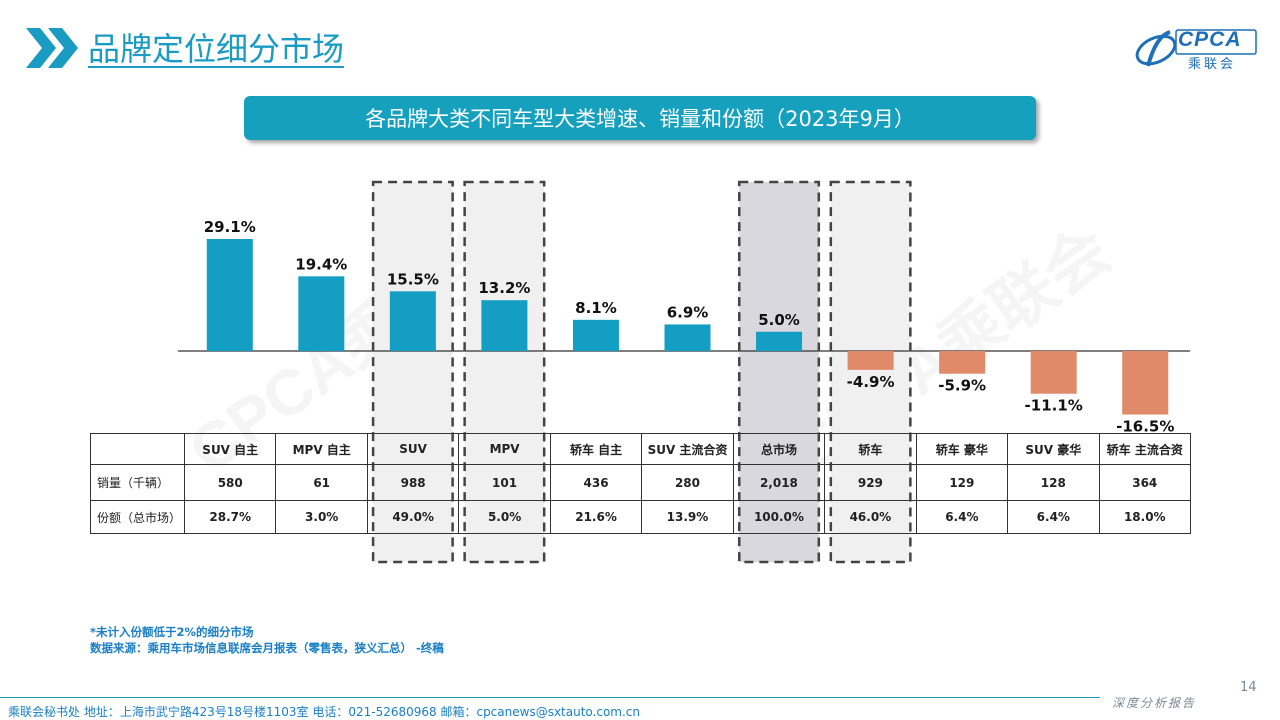 This screenshot has width=1280, height=720. I want to click on chart-banner-title: 各品牌大类不同车型大类增速、销量和份额（2023年9月）, so click(640, 118).